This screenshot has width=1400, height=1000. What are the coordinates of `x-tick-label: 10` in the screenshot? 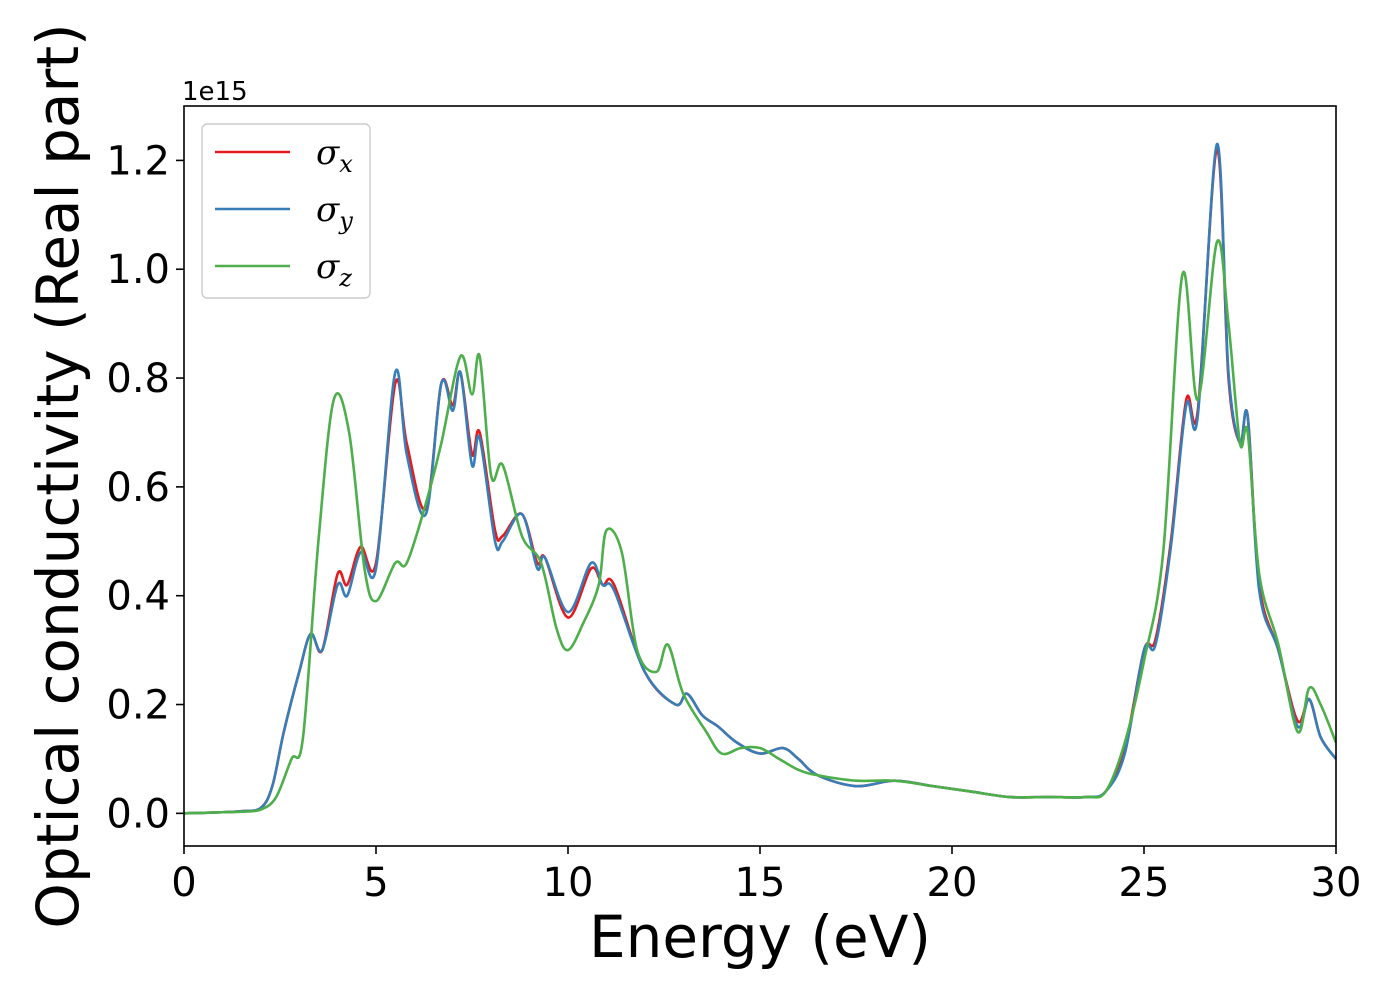 It's located at (568, 883).